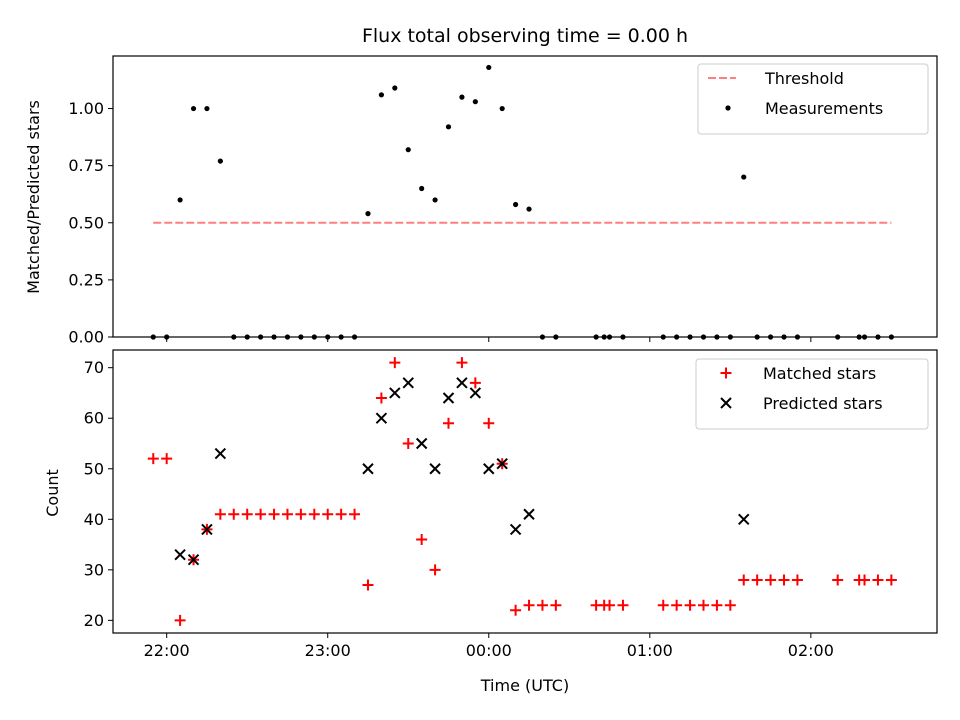  Describe the element at coordinates (98, 494) in the screenshot. I see `bottom-y-ticks: 20 30 40 50 60 70` at that location.